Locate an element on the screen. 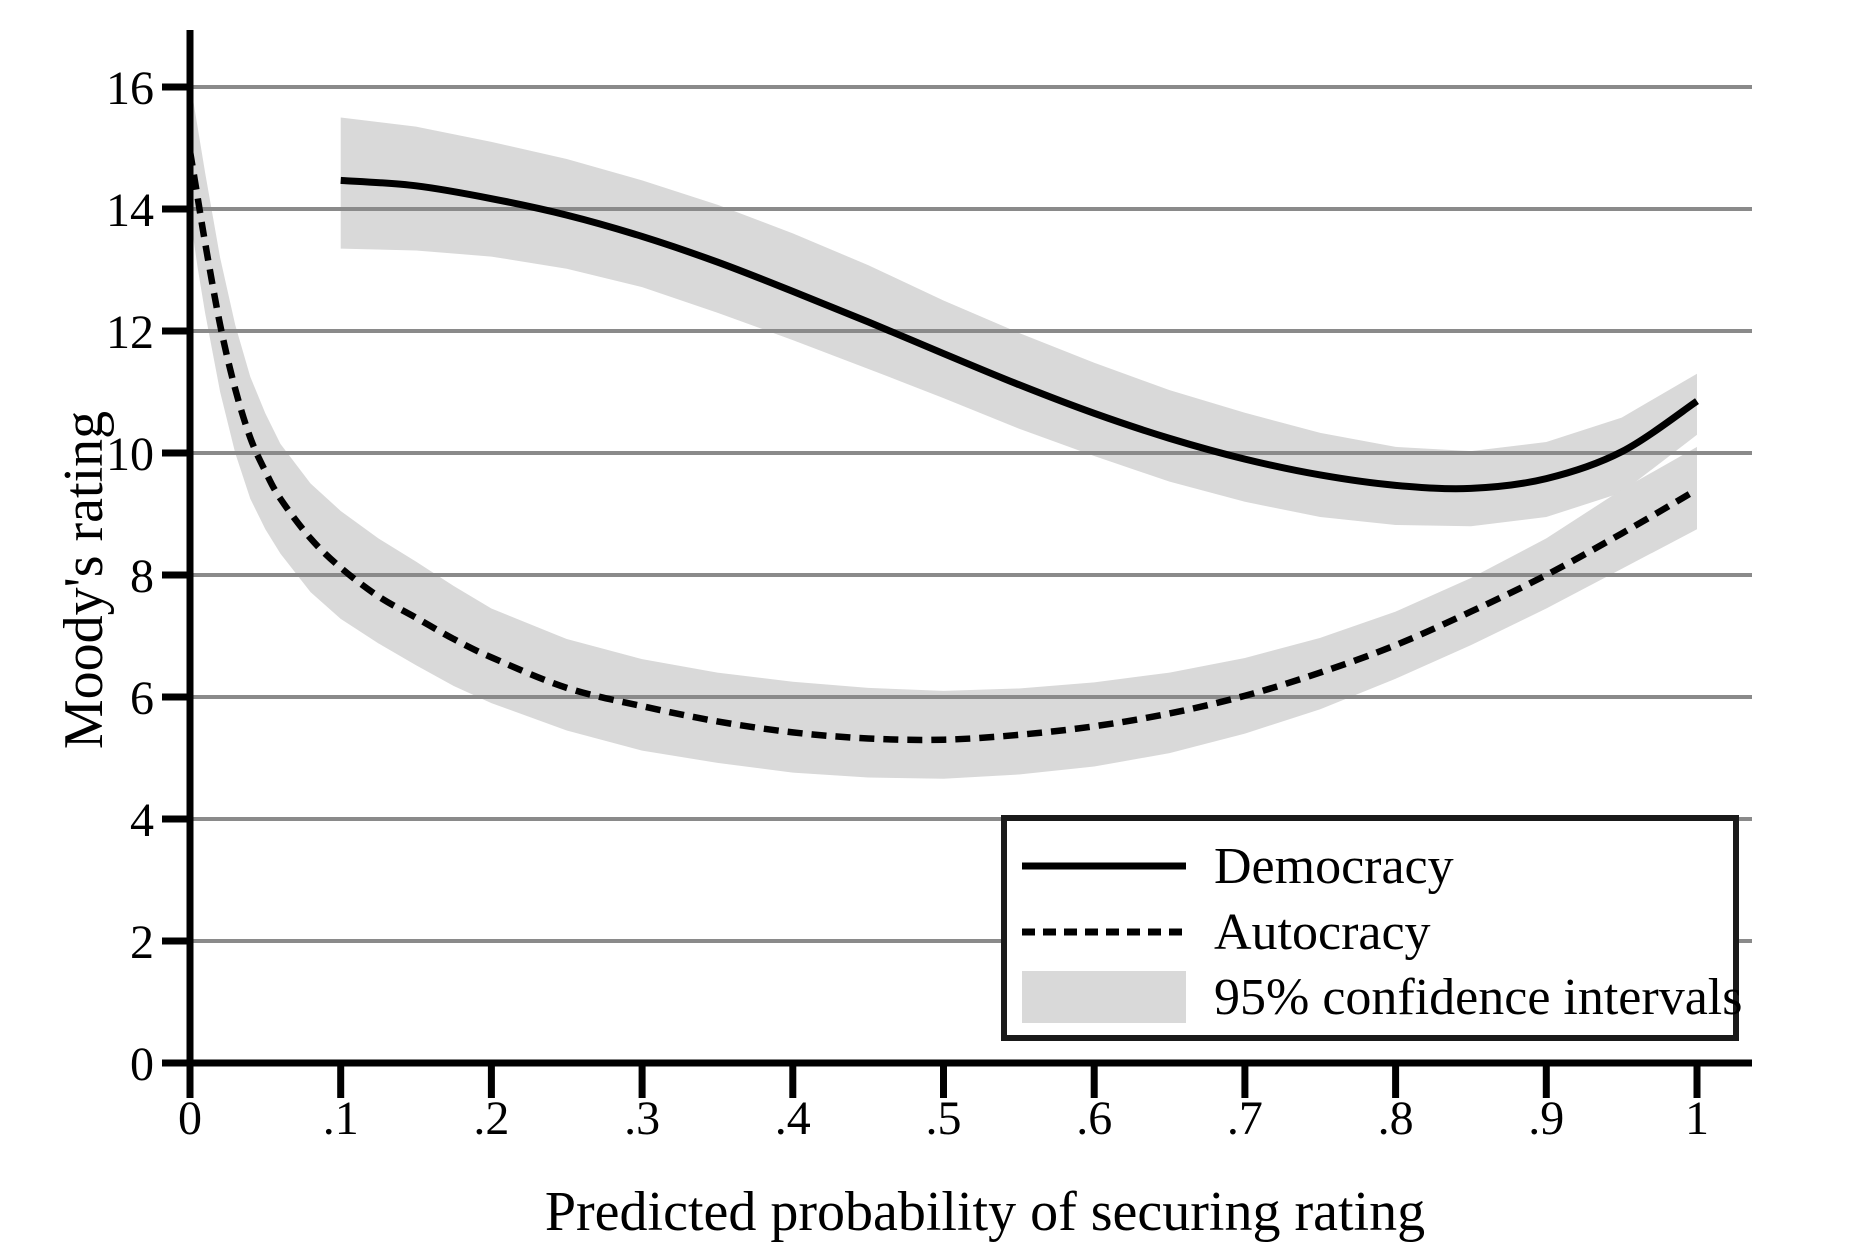  x-tick-label-9: .9 is located at coordinates (1546, 1118).